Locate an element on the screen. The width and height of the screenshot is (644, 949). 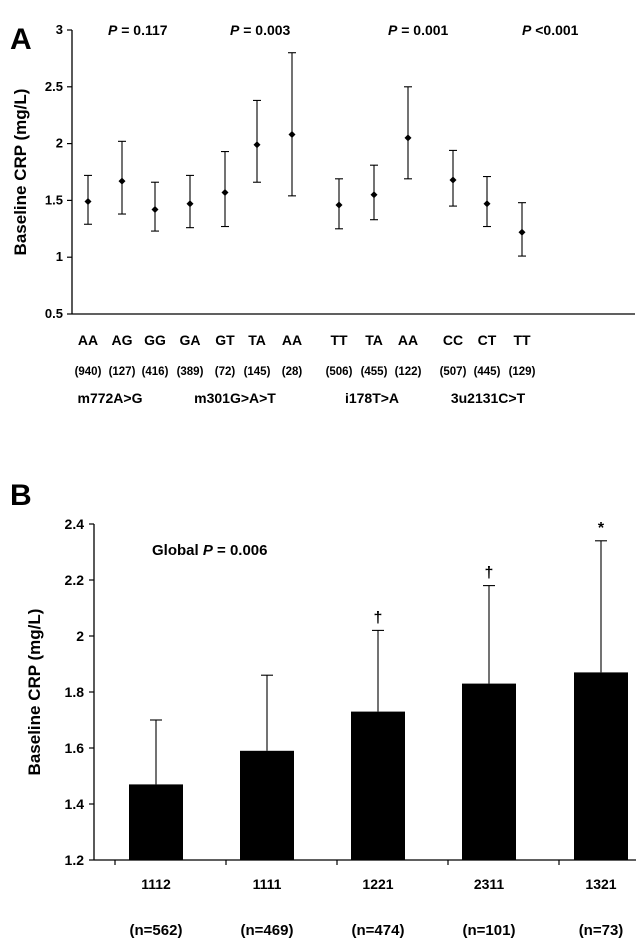
panel-b-y-tick-label: 1.2 is located at coordinates (75, 860).